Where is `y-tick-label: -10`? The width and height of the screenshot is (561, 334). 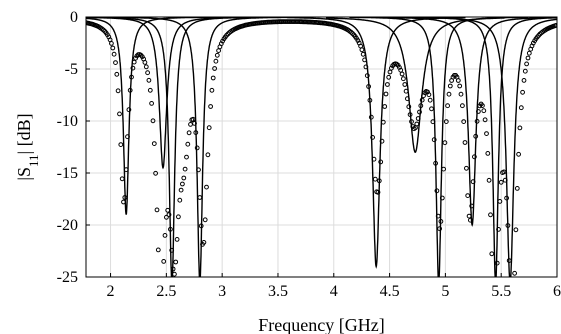 y-tick-label: -10 is located at coordinates (67, 121).